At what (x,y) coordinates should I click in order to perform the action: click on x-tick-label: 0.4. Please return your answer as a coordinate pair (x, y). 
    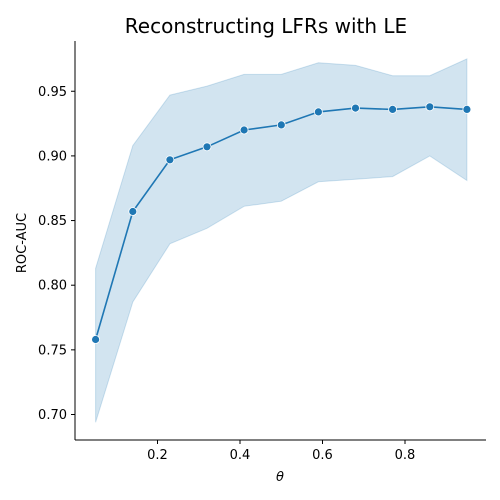
    Looking at the image, I should click on (240, 455).